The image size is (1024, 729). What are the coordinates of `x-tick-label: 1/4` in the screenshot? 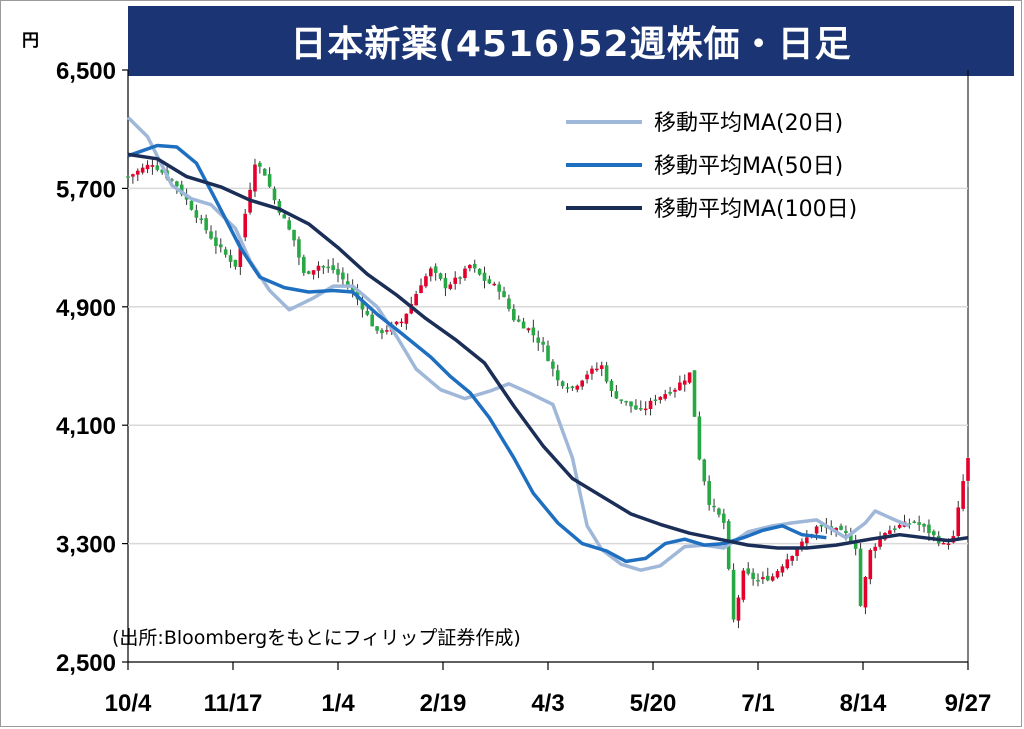 It's located at (338, 703).